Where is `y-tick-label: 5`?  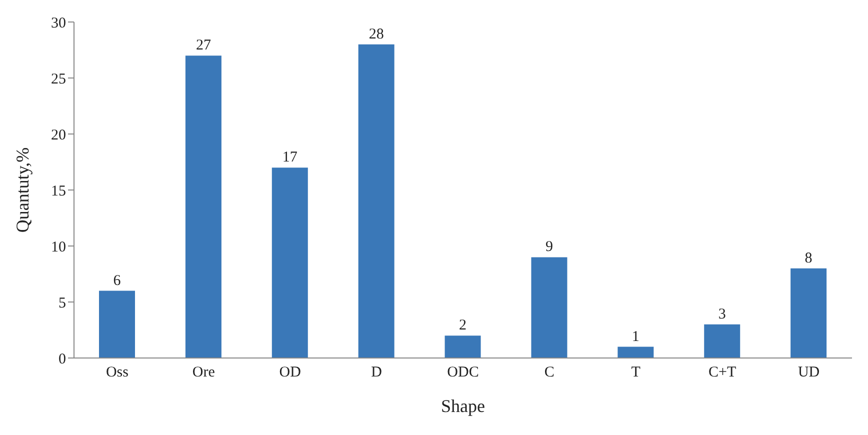 y-tick-label: 5 is located at coordinates (62, 303).